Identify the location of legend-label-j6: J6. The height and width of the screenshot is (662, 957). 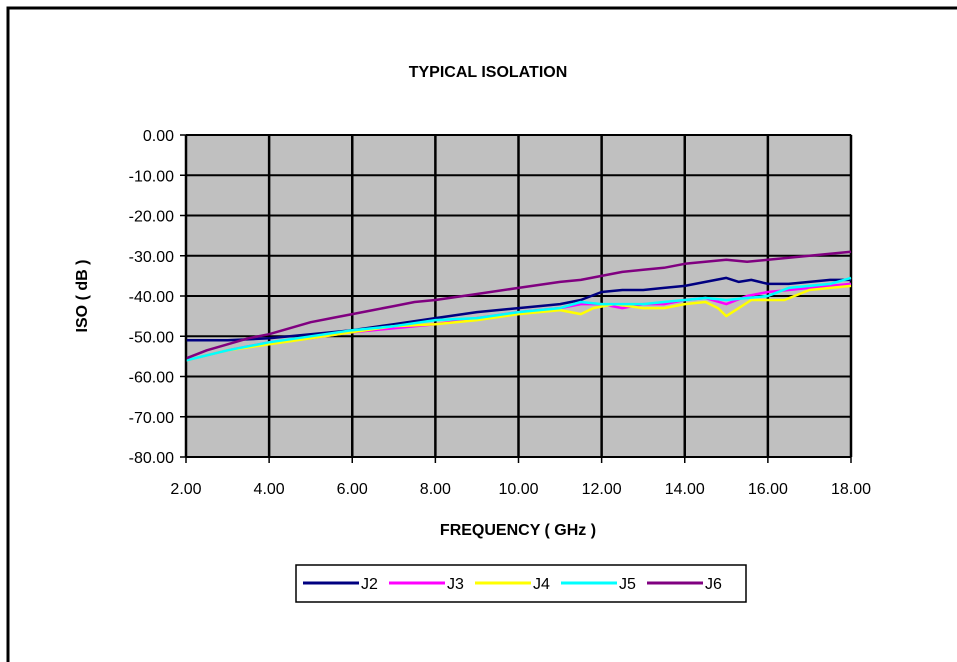
(713, 584).